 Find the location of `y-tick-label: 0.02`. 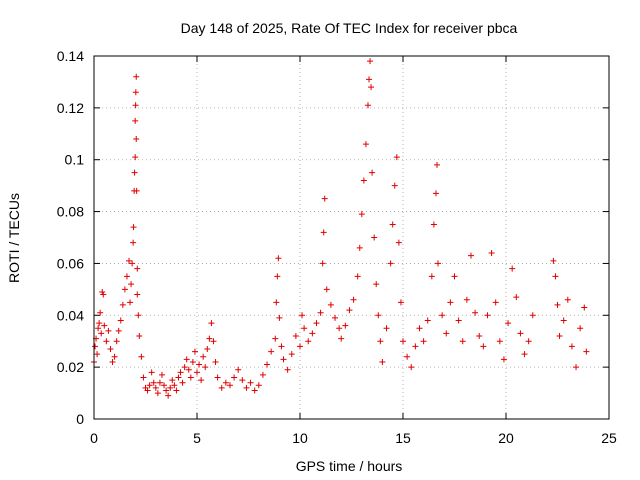

y-tick-label: 0.02 is located at coordinates (70, 367).